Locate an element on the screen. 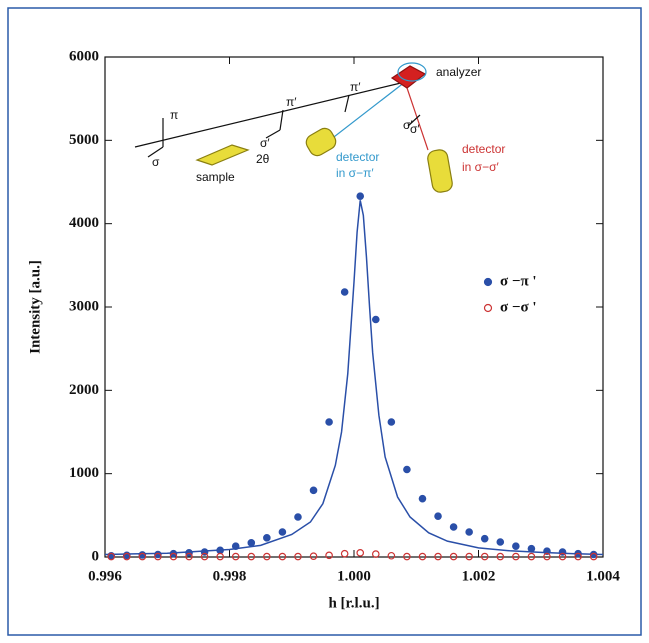 The width and height of the screenshot is (649, 643). annotation: in σ−σ′ is located at coordinates (480, 167).